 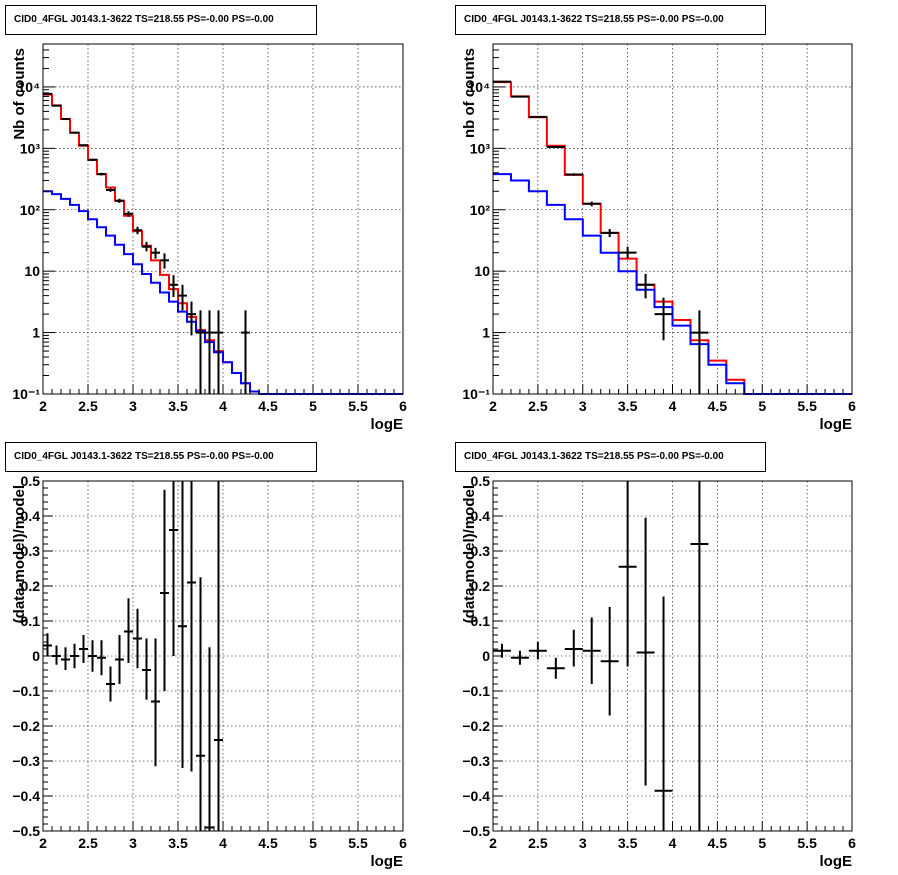 What do you see at coordinates (807, 843) in the screenshot?
I see `x-tick-label: 5.5` at bounding box center [807, 843].